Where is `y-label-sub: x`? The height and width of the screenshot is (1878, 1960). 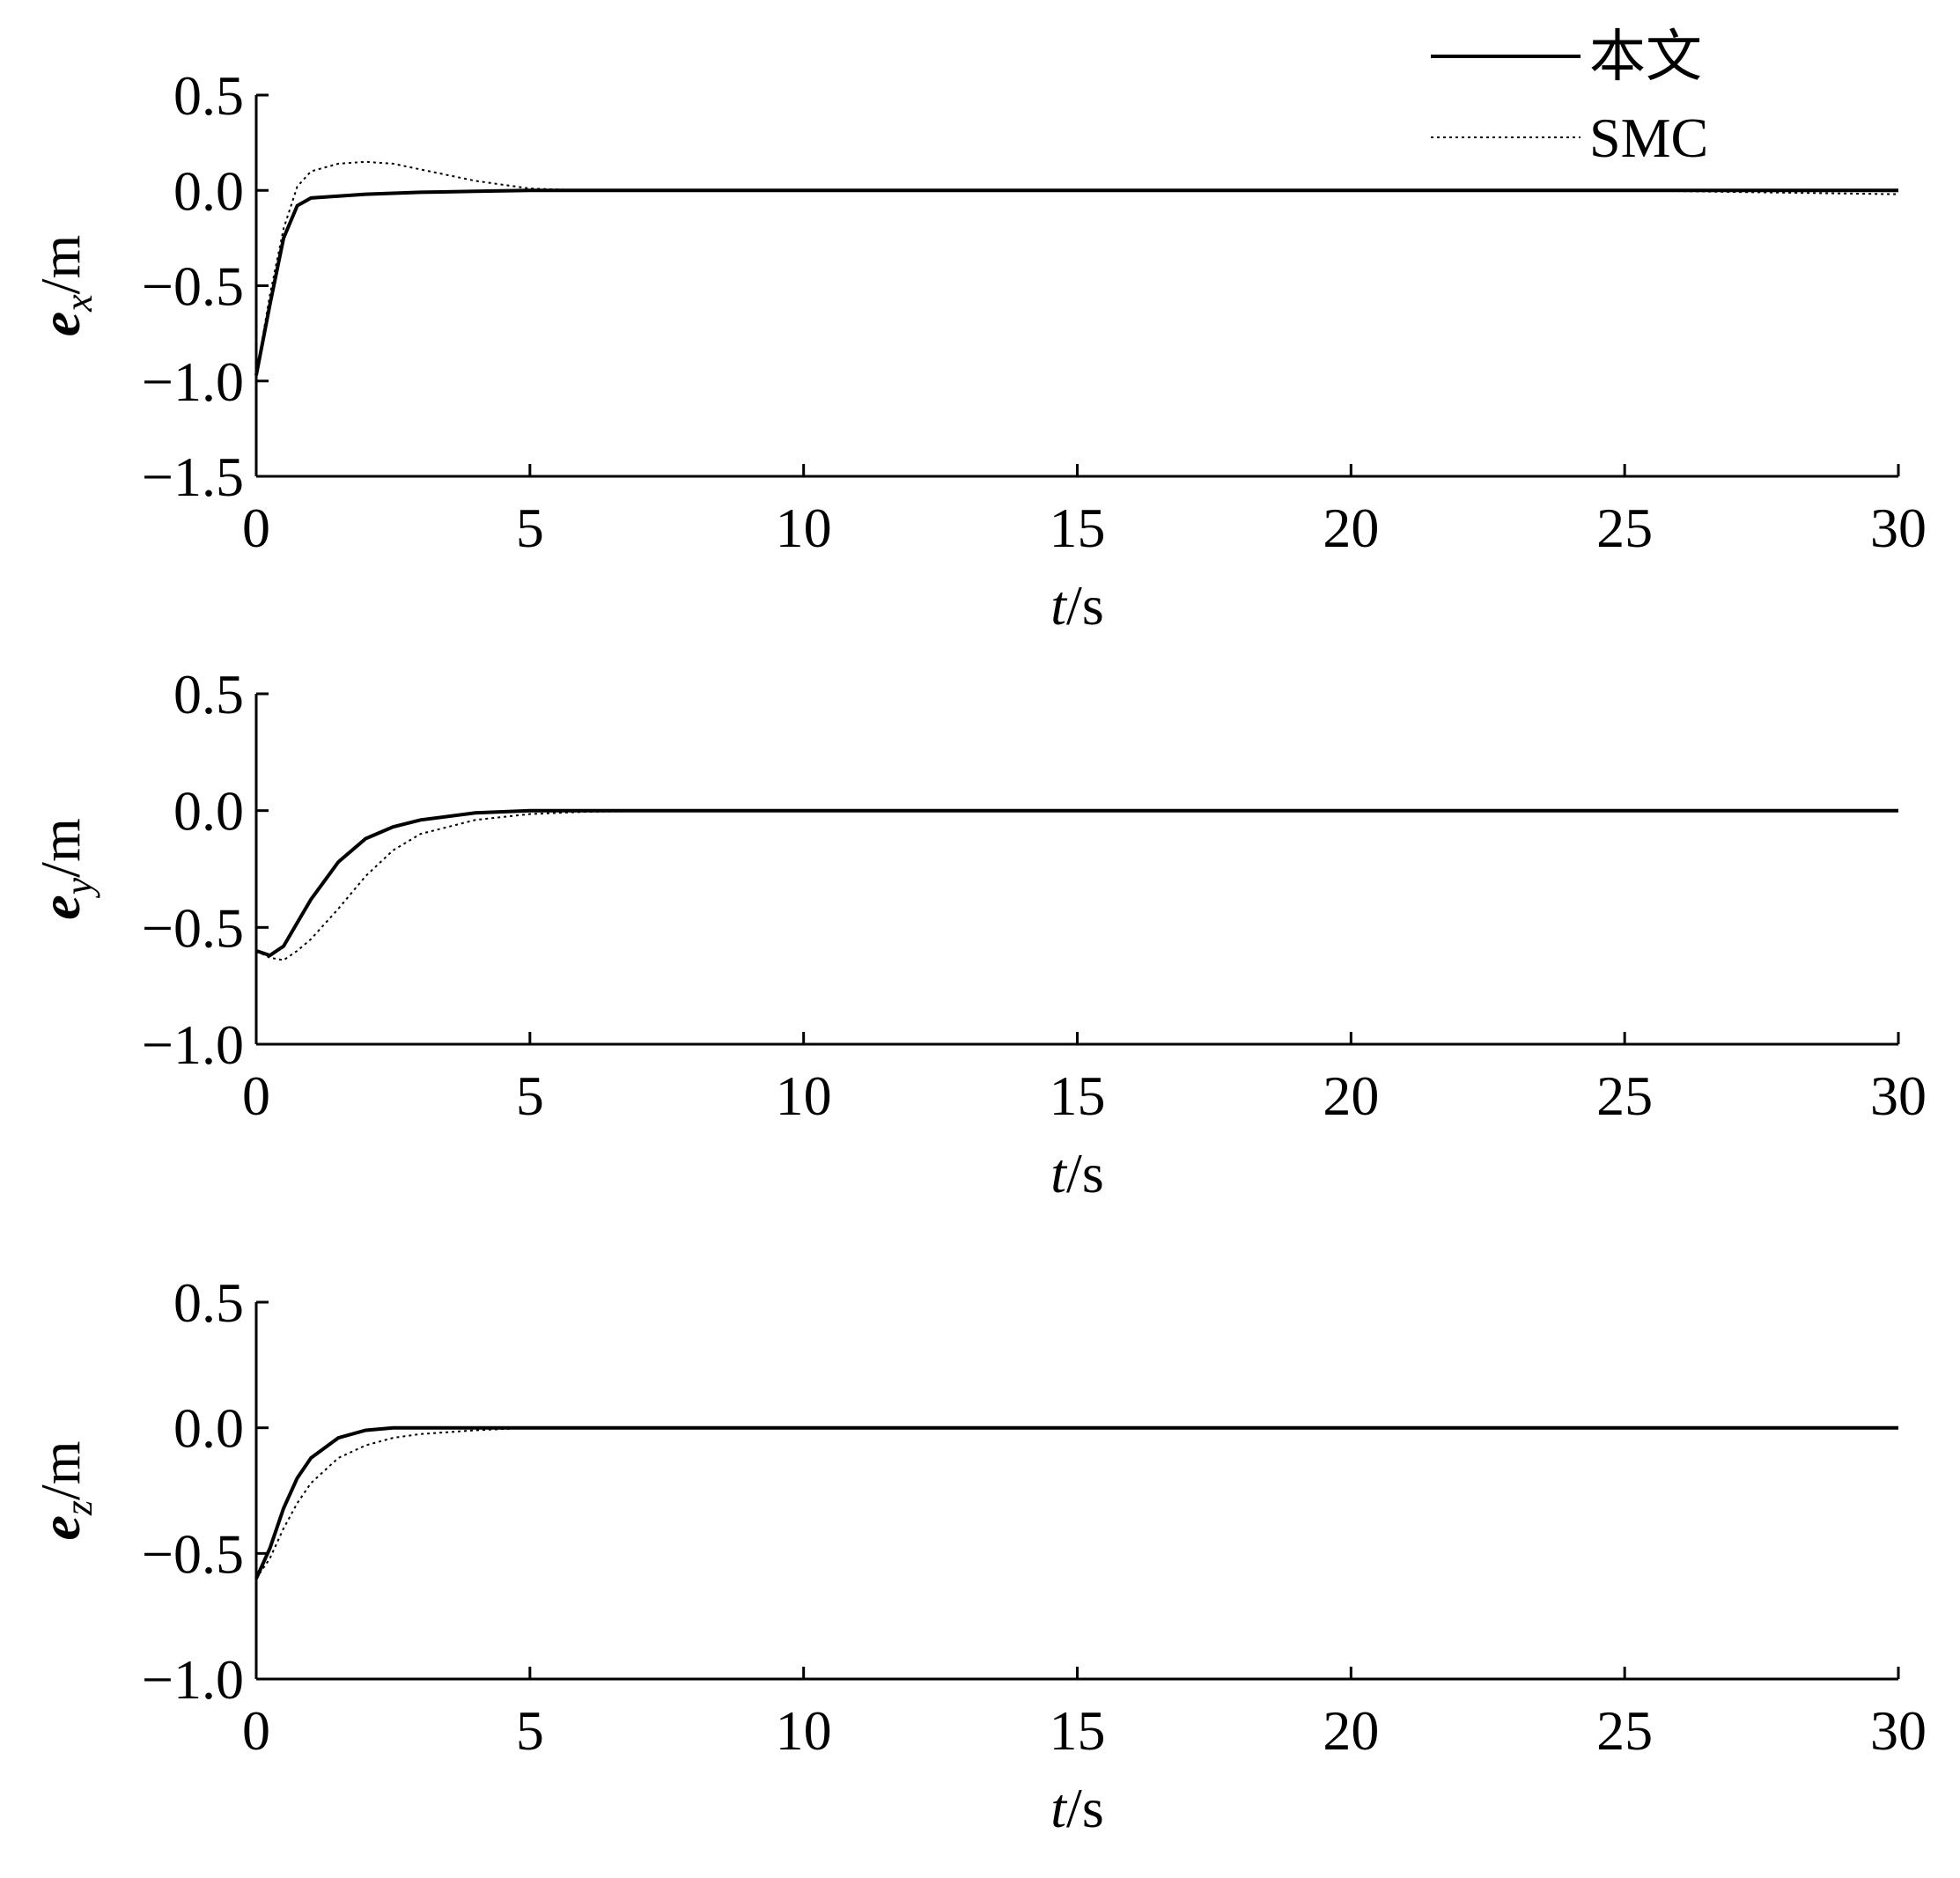 y-label-sub: x is located at coordinates (78, 303).